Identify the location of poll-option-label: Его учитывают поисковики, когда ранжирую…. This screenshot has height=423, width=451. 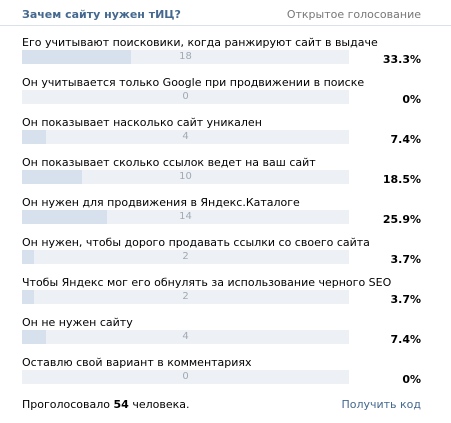
(200, 42).